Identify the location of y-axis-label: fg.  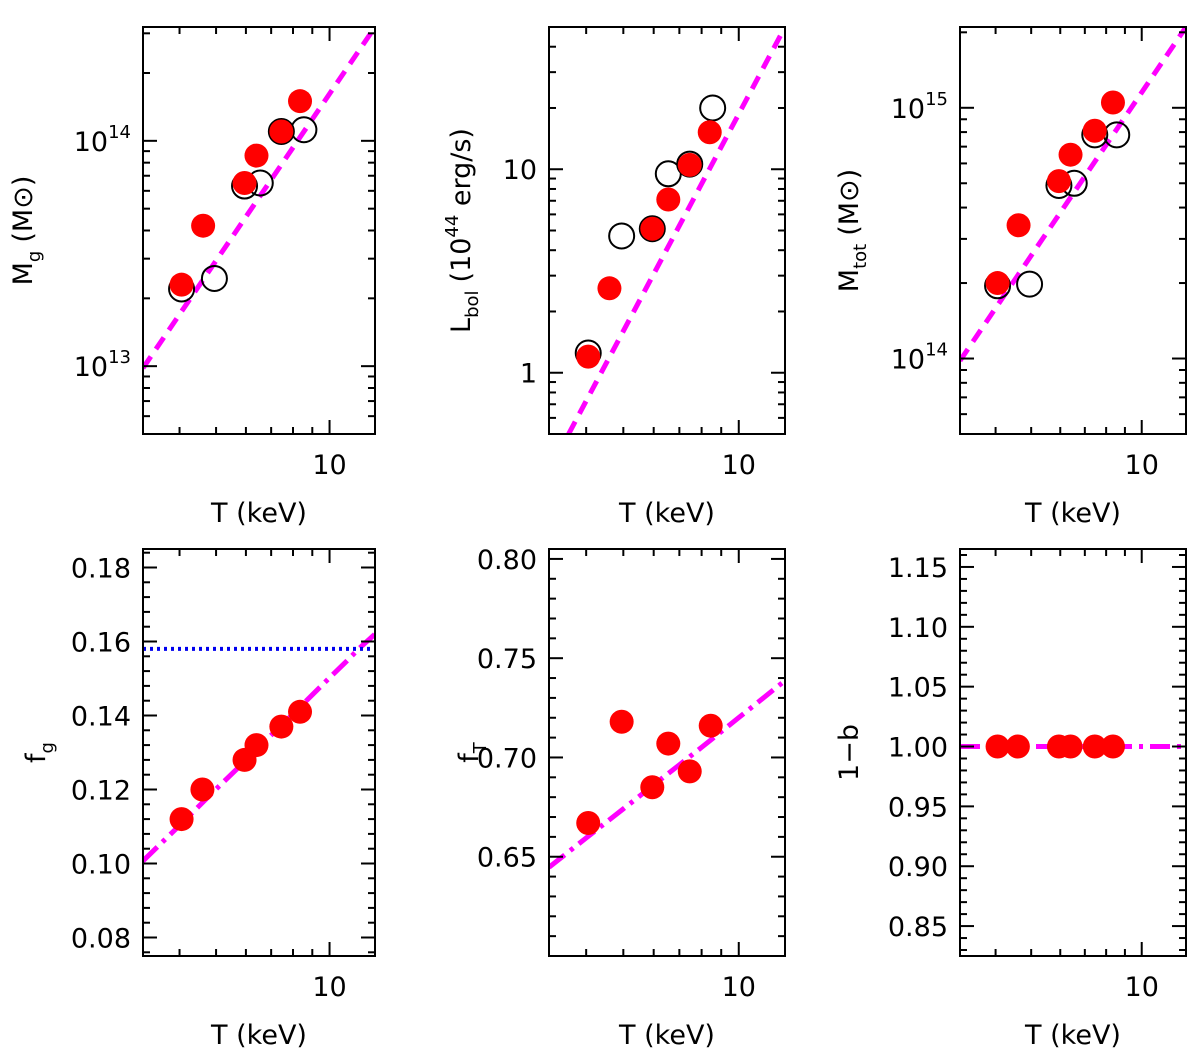
(39, 752).